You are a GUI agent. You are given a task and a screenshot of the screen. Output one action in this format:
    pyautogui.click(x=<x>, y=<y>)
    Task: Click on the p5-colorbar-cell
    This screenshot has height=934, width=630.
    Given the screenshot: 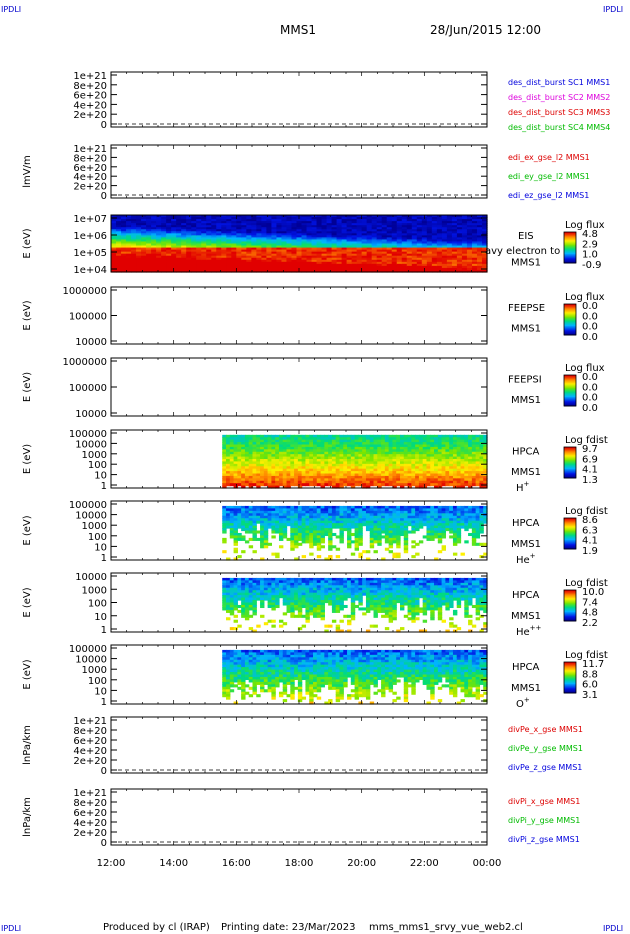 What is the action you would take?
    pyautogui.click(x=570, y=392)
    